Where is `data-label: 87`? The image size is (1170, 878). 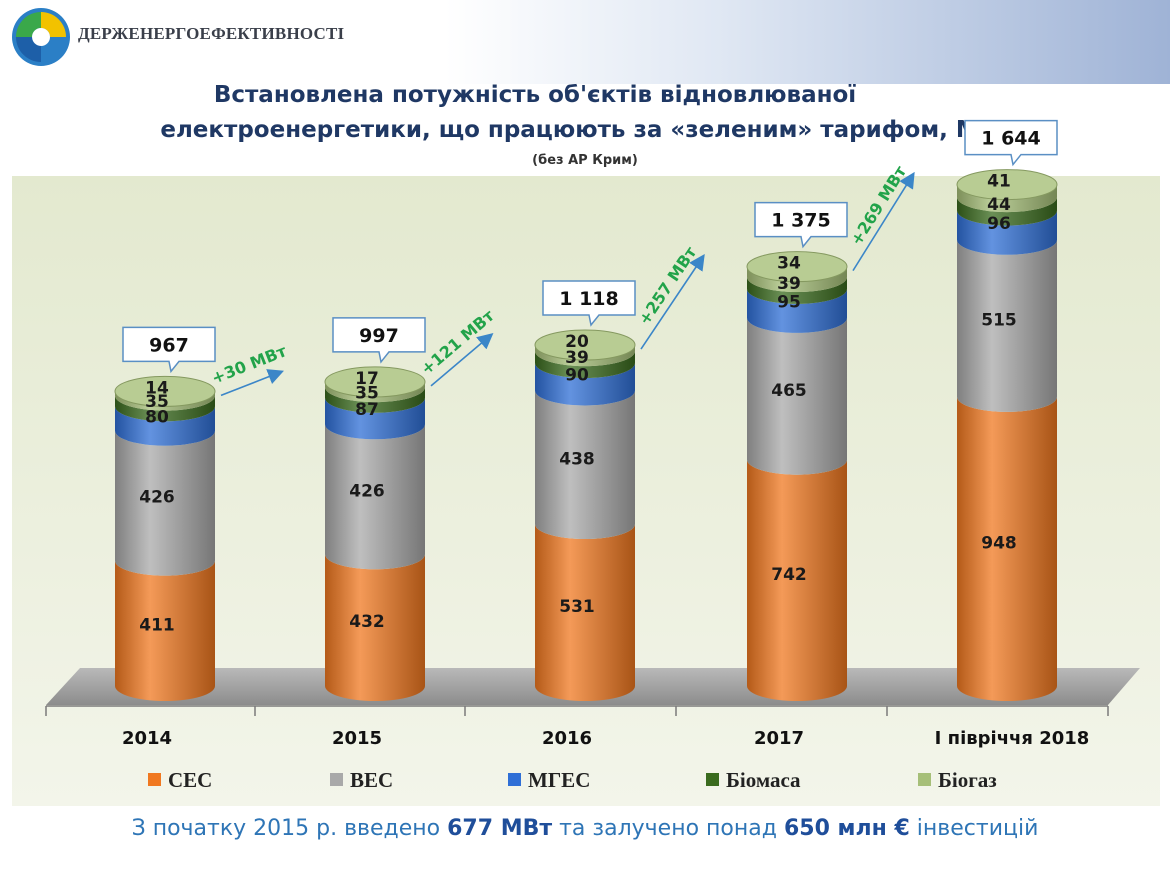
data-label: 87 is located at coordinates (367, 410).